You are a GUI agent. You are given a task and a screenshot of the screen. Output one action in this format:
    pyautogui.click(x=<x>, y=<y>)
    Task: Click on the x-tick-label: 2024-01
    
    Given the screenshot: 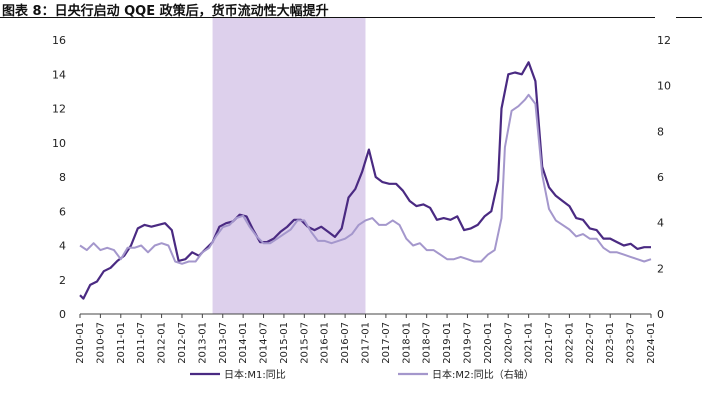 What is the action you would take?
    pyautogui.click(x=651, y=343)
    